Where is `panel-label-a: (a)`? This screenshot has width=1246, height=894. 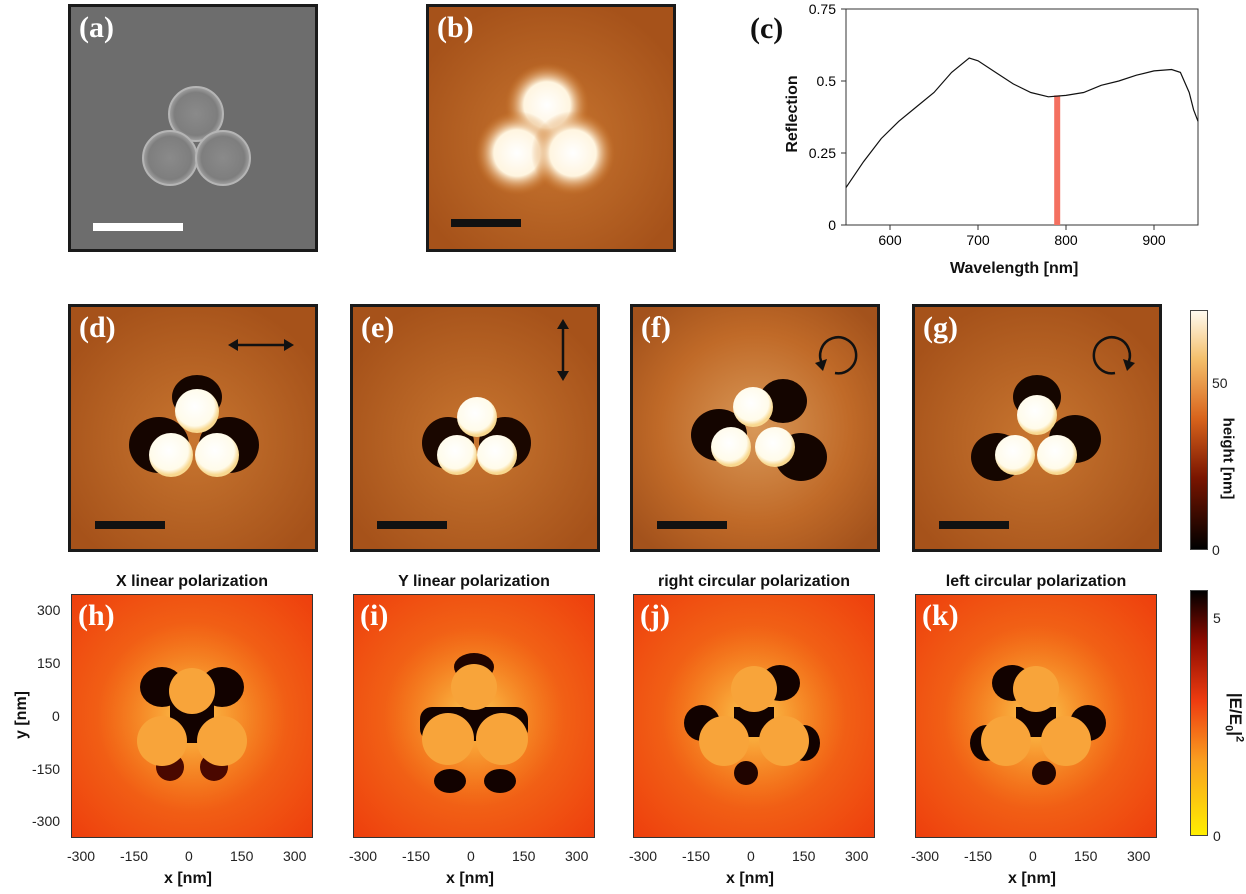 panel-label-a: (a) is located at coordinates (96, 27).